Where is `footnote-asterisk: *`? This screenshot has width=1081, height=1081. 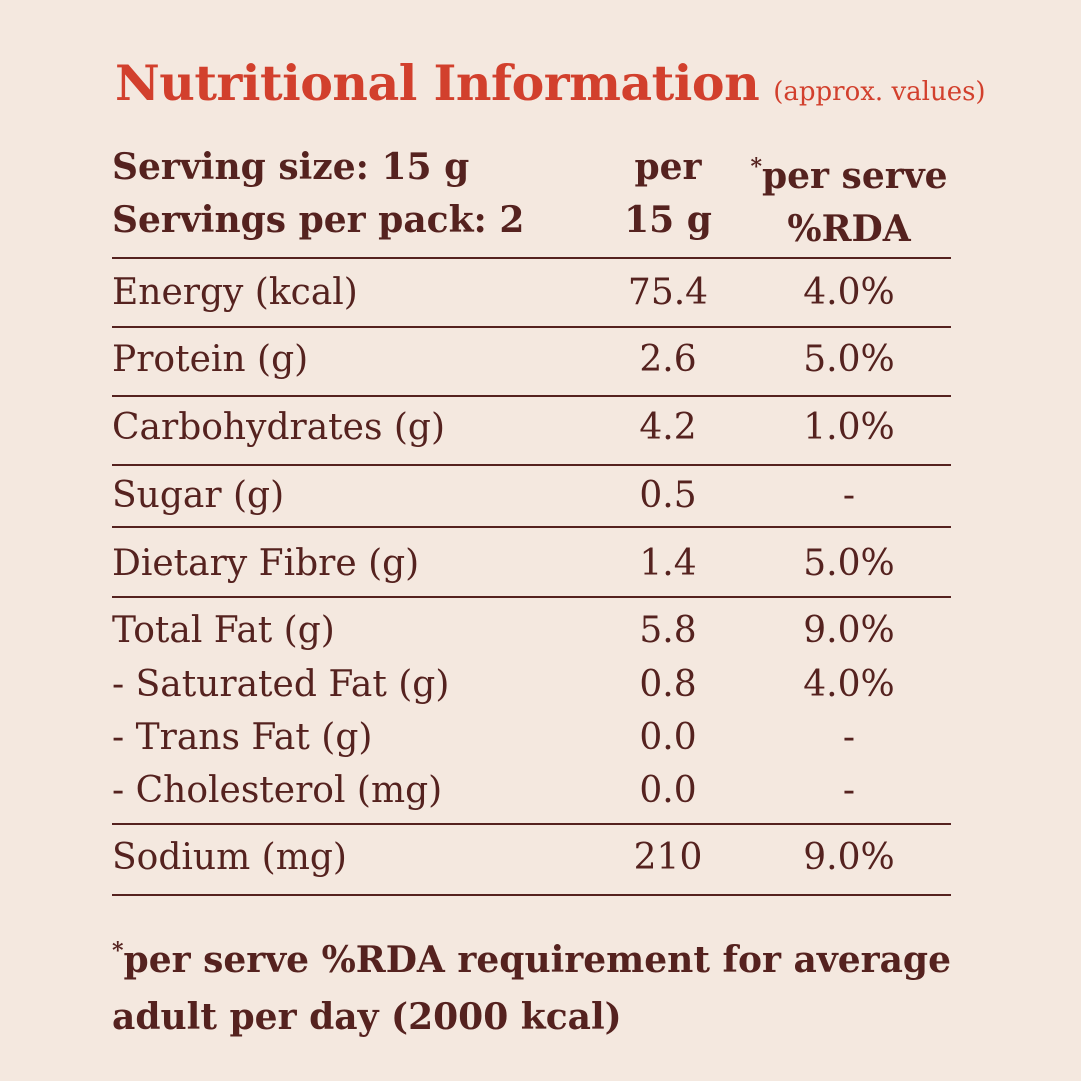
footnote-asterisk: * is located at coordinates (118, 951).